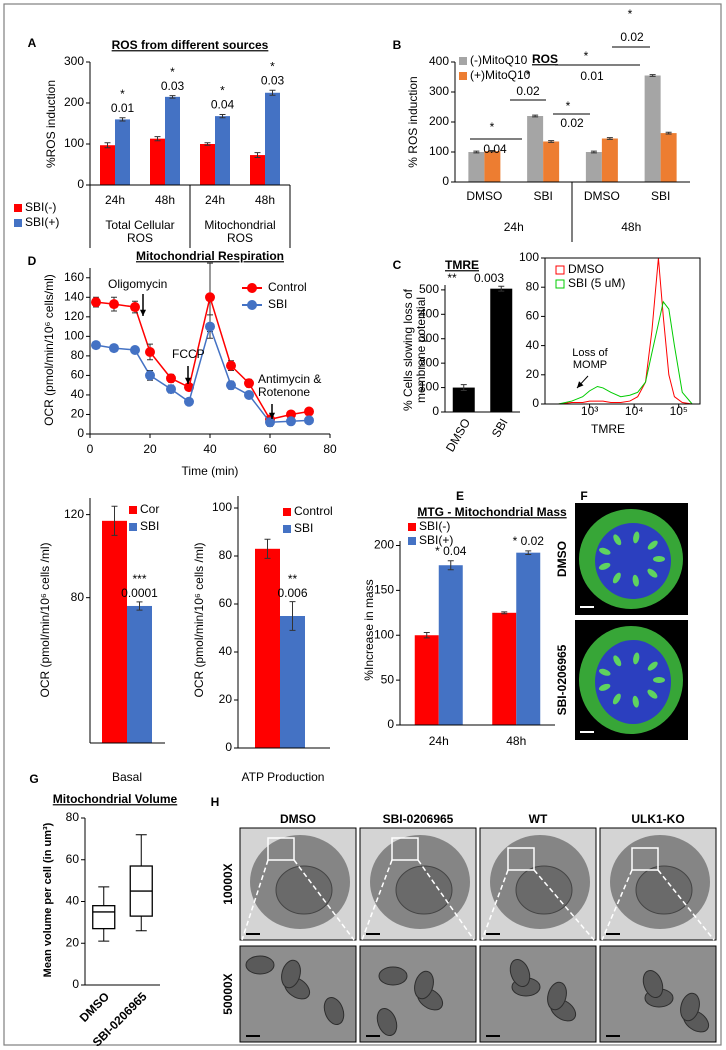  What do you see at coordinates (292, 593) in the screenshot?
I see `annotation: 0.006` at bounding box center [292, 593].